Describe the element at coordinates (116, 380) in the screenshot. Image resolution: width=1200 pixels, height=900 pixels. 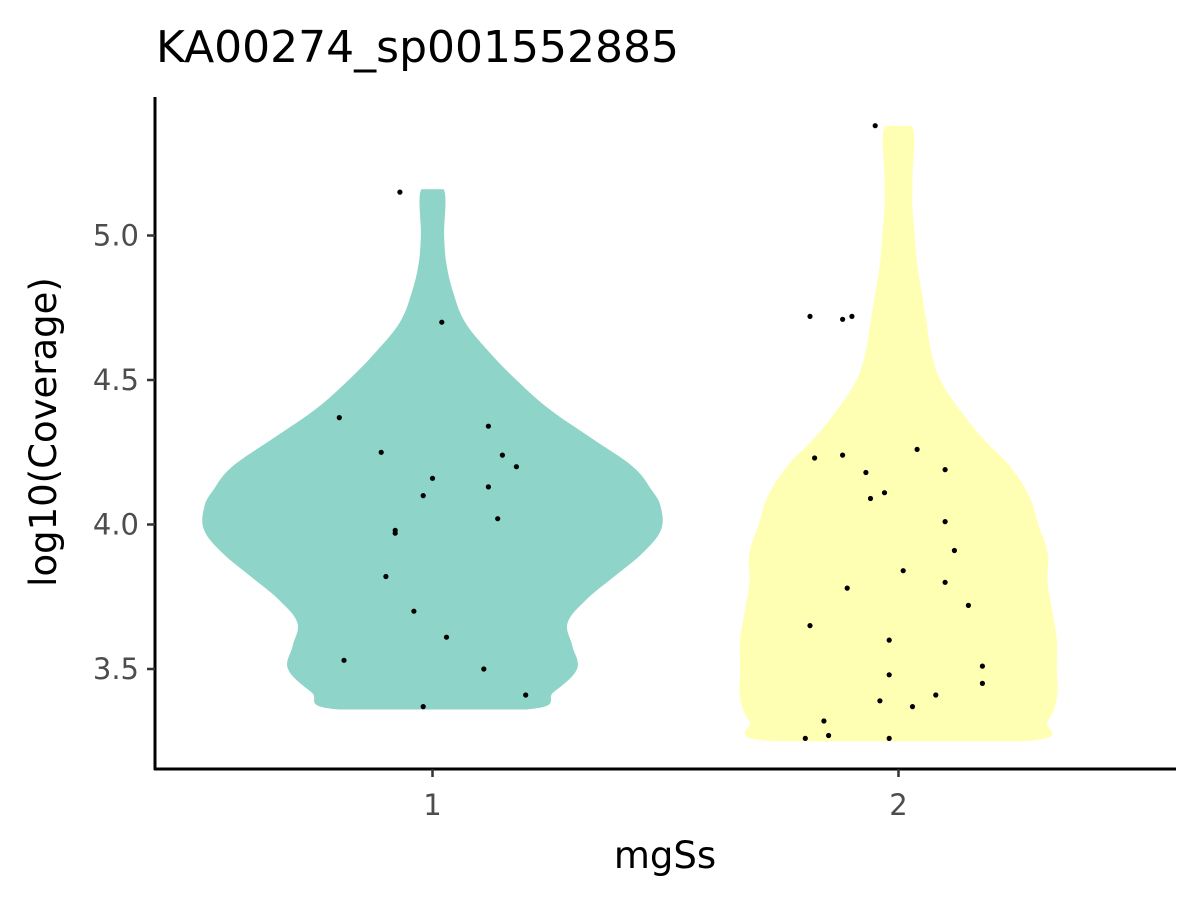
I see `y-tick-label: 4.5` at that location.